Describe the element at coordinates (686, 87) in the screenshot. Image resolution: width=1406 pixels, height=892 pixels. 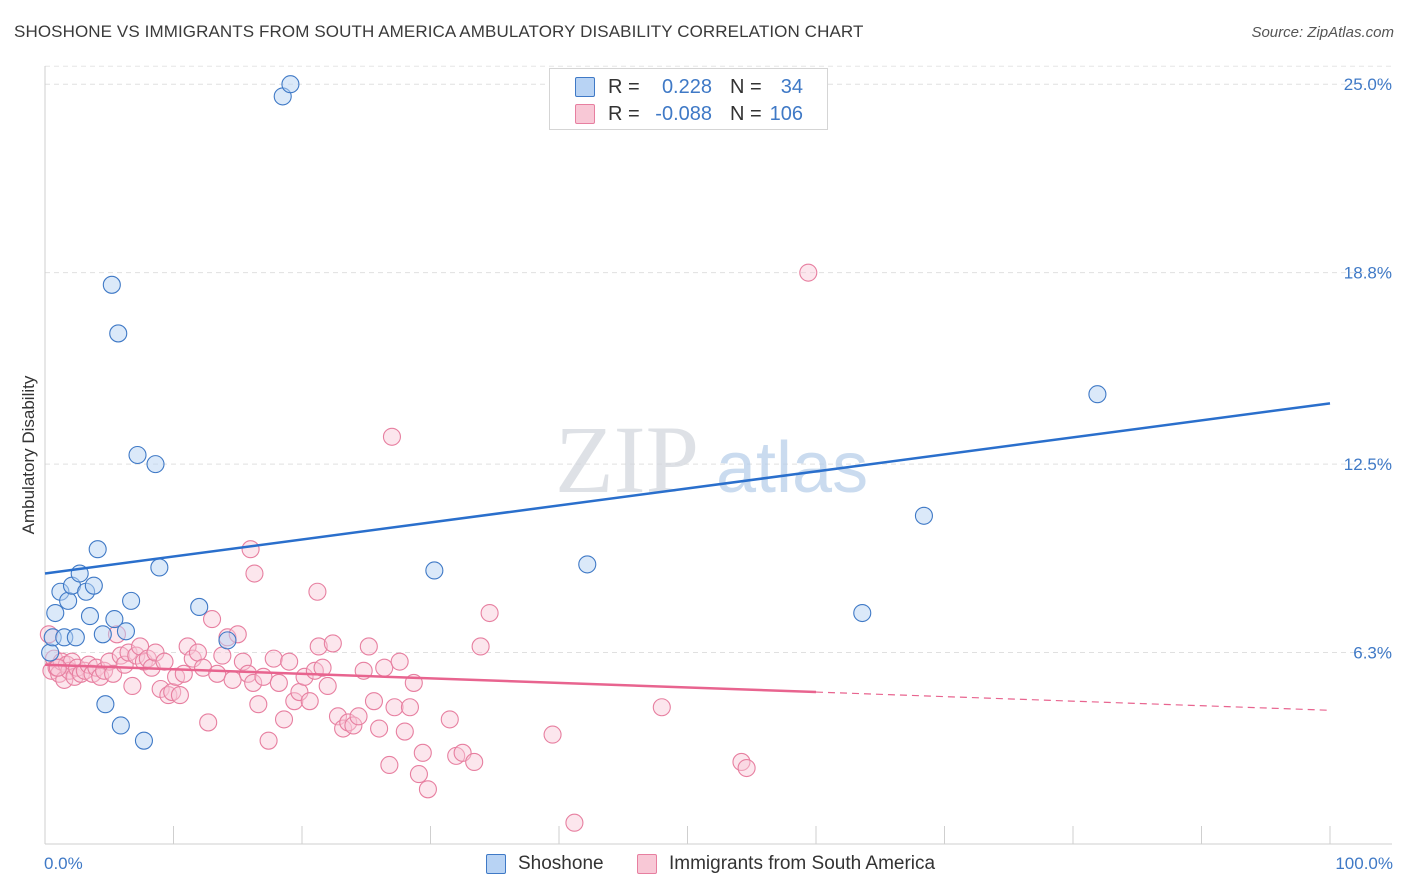
I see `legend-r-value: 0.228` at that location.